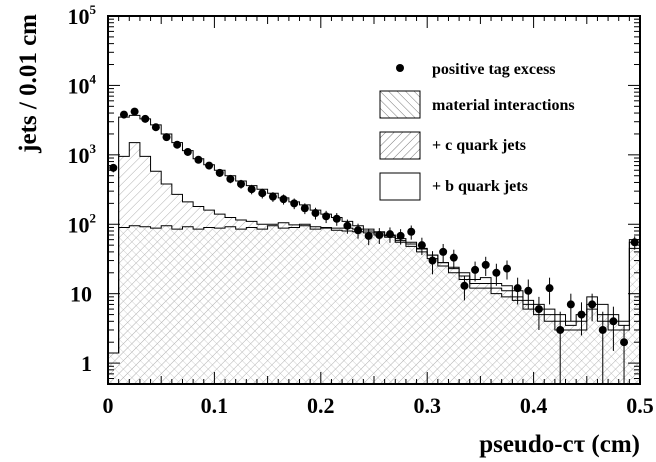  What do you see at coordinates (82, 154) in the screenshot?
I see `y-tick-label: 10³` at bounding box center [82, 154].